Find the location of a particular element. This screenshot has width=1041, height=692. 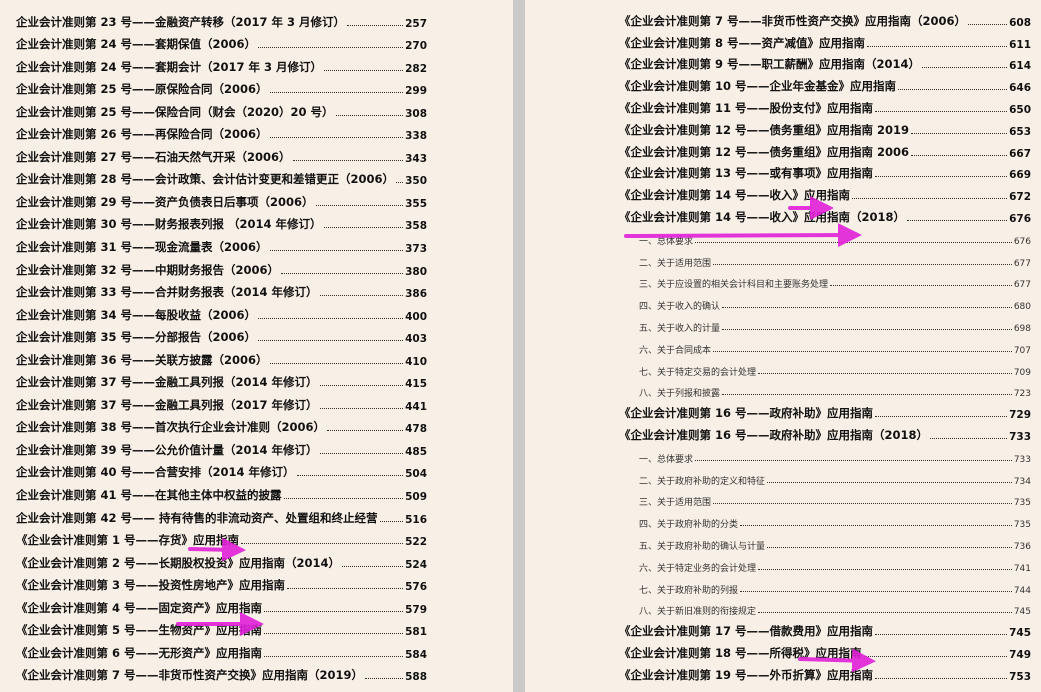

page-number: 677 is located at coordinates (1022, 285).